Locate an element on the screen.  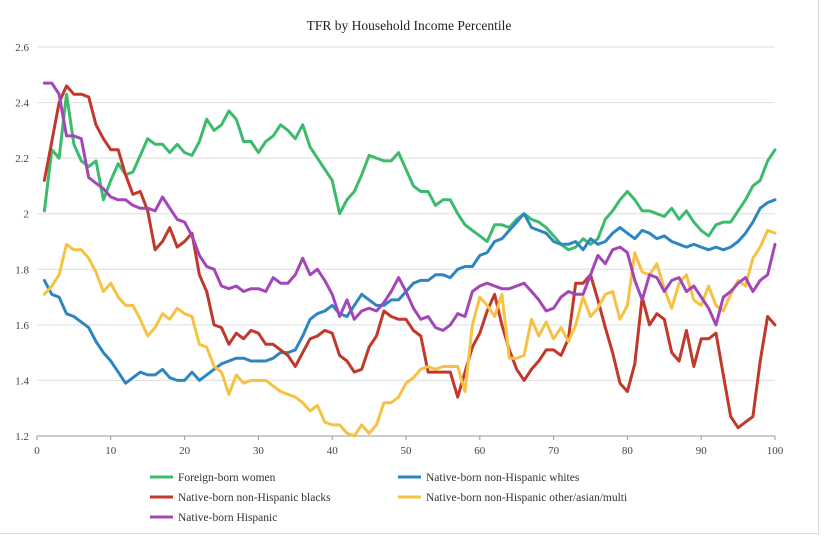
x-tick-label: 50 is located at coordinates (407, 451).